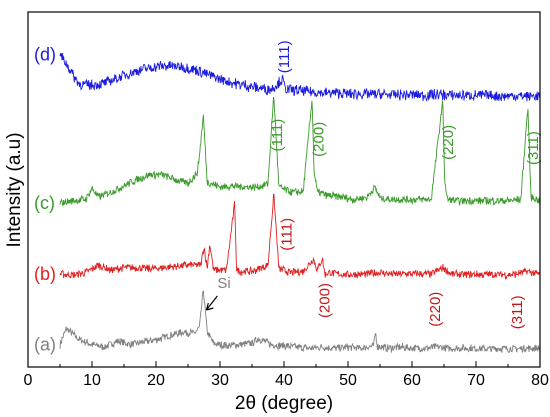 The height and width of the screenshot is (417, 550). What do you see at coordinates (412, 380) in the screenshot?
I see `x-tick-label-60: 60` at bounding box center [412, 380].